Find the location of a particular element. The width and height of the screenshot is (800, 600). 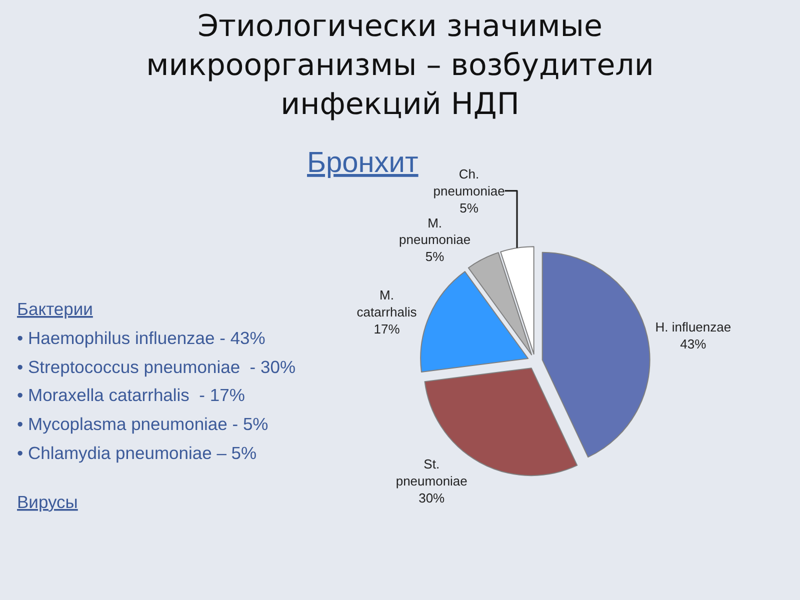

text: • Haemophilus influenzae - 43% is located at coordinates (141, 338).